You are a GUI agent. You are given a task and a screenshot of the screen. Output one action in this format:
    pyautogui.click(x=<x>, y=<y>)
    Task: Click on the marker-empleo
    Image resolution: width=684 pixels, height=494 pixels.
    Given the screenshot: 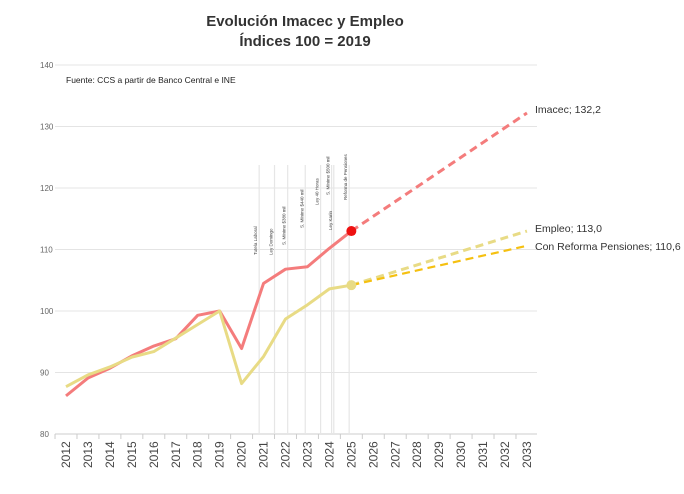 What is the action you would take?
    pyautogui.click(x=351, y=285)
    